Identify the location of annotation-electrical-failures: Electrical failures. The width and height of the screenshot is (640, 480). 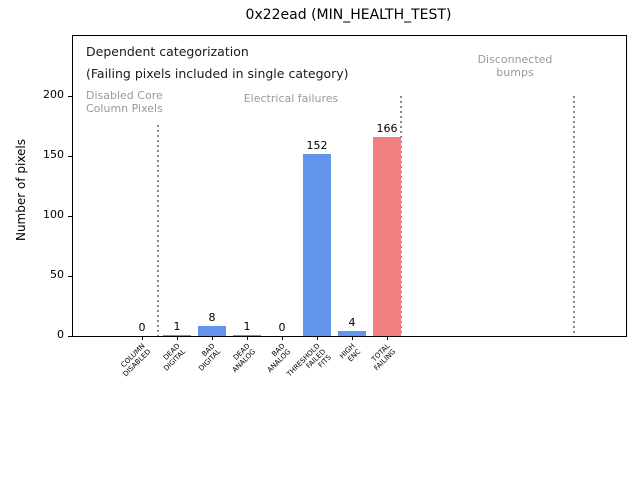
(291, 98).